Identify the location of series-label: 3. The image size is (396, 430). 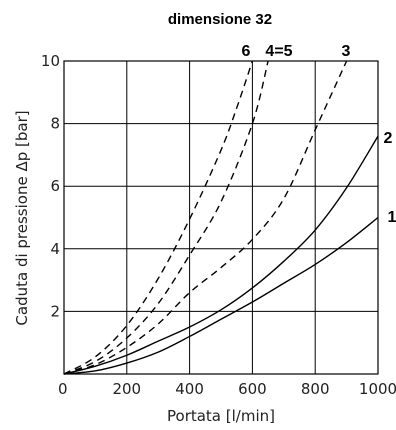
(346, 51).